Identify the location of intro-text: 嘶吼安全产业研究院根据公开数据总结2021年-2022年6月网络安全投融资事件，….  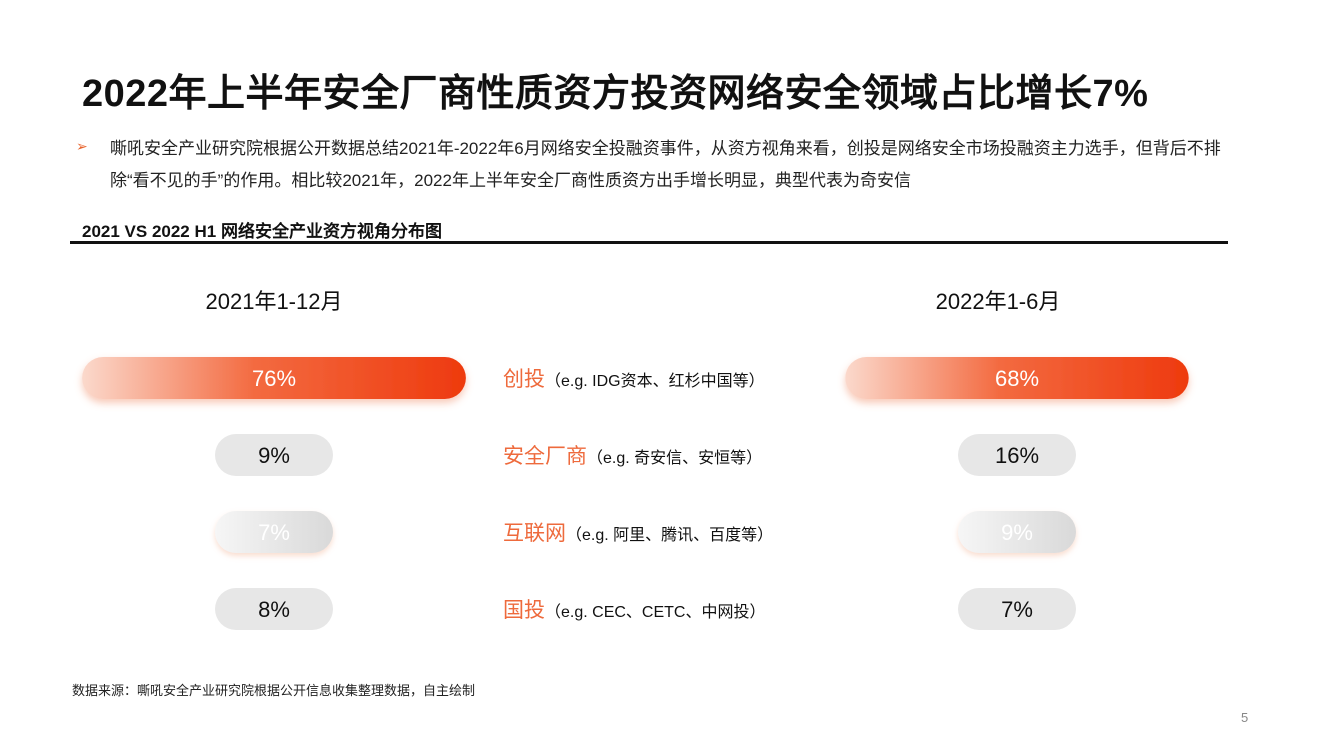
(665, 164).